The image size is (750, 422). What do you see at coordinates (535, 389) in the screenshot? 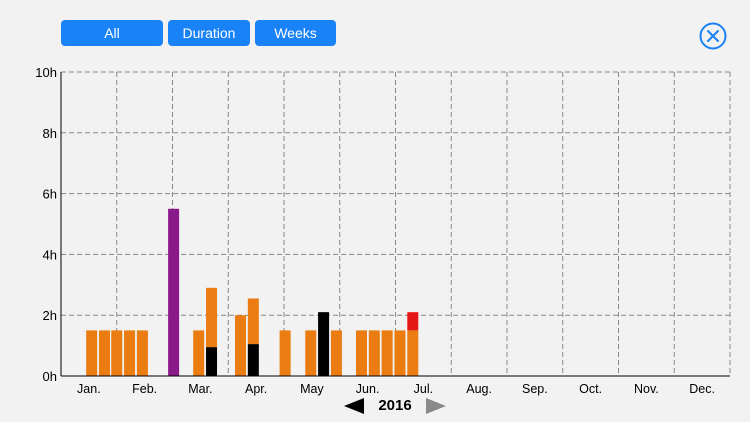
I see `x-tick-label: Sep.` at bounding box center [535, 389].